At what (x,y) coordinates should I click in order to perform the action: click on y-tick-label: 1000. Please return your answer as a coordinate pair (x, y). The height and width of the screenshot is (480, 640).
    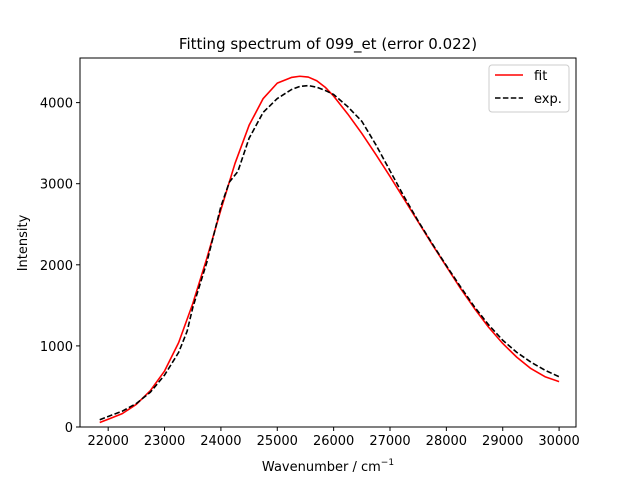
    Looking at the image, I should click on (56, 347).